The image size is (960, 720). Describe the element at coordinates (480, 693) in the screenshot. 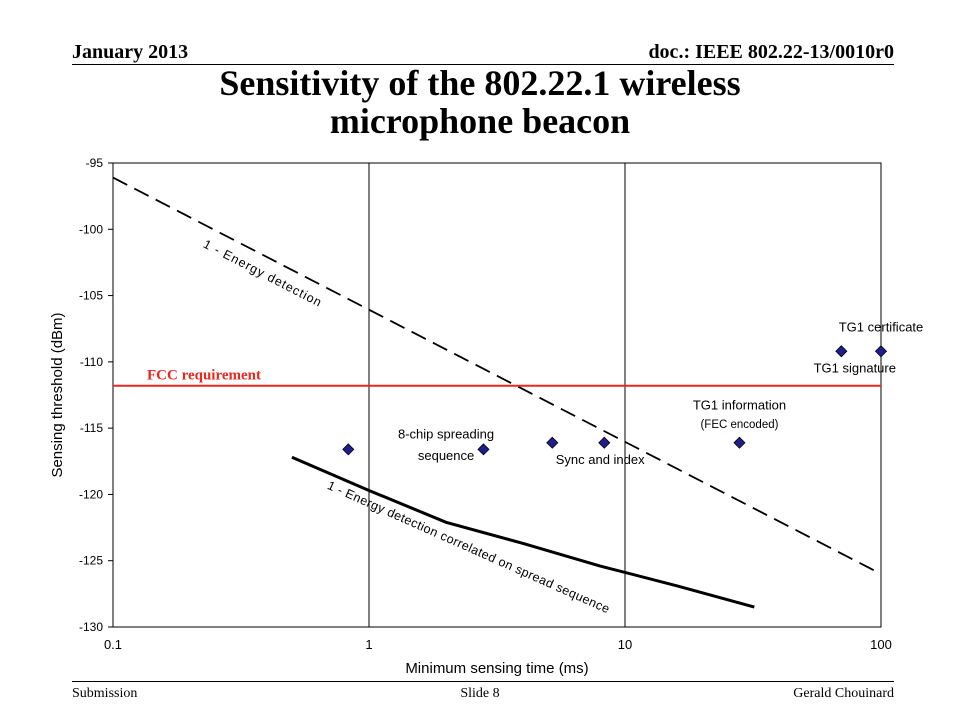

I see `footer-slide-number: Slide 8` at that location.